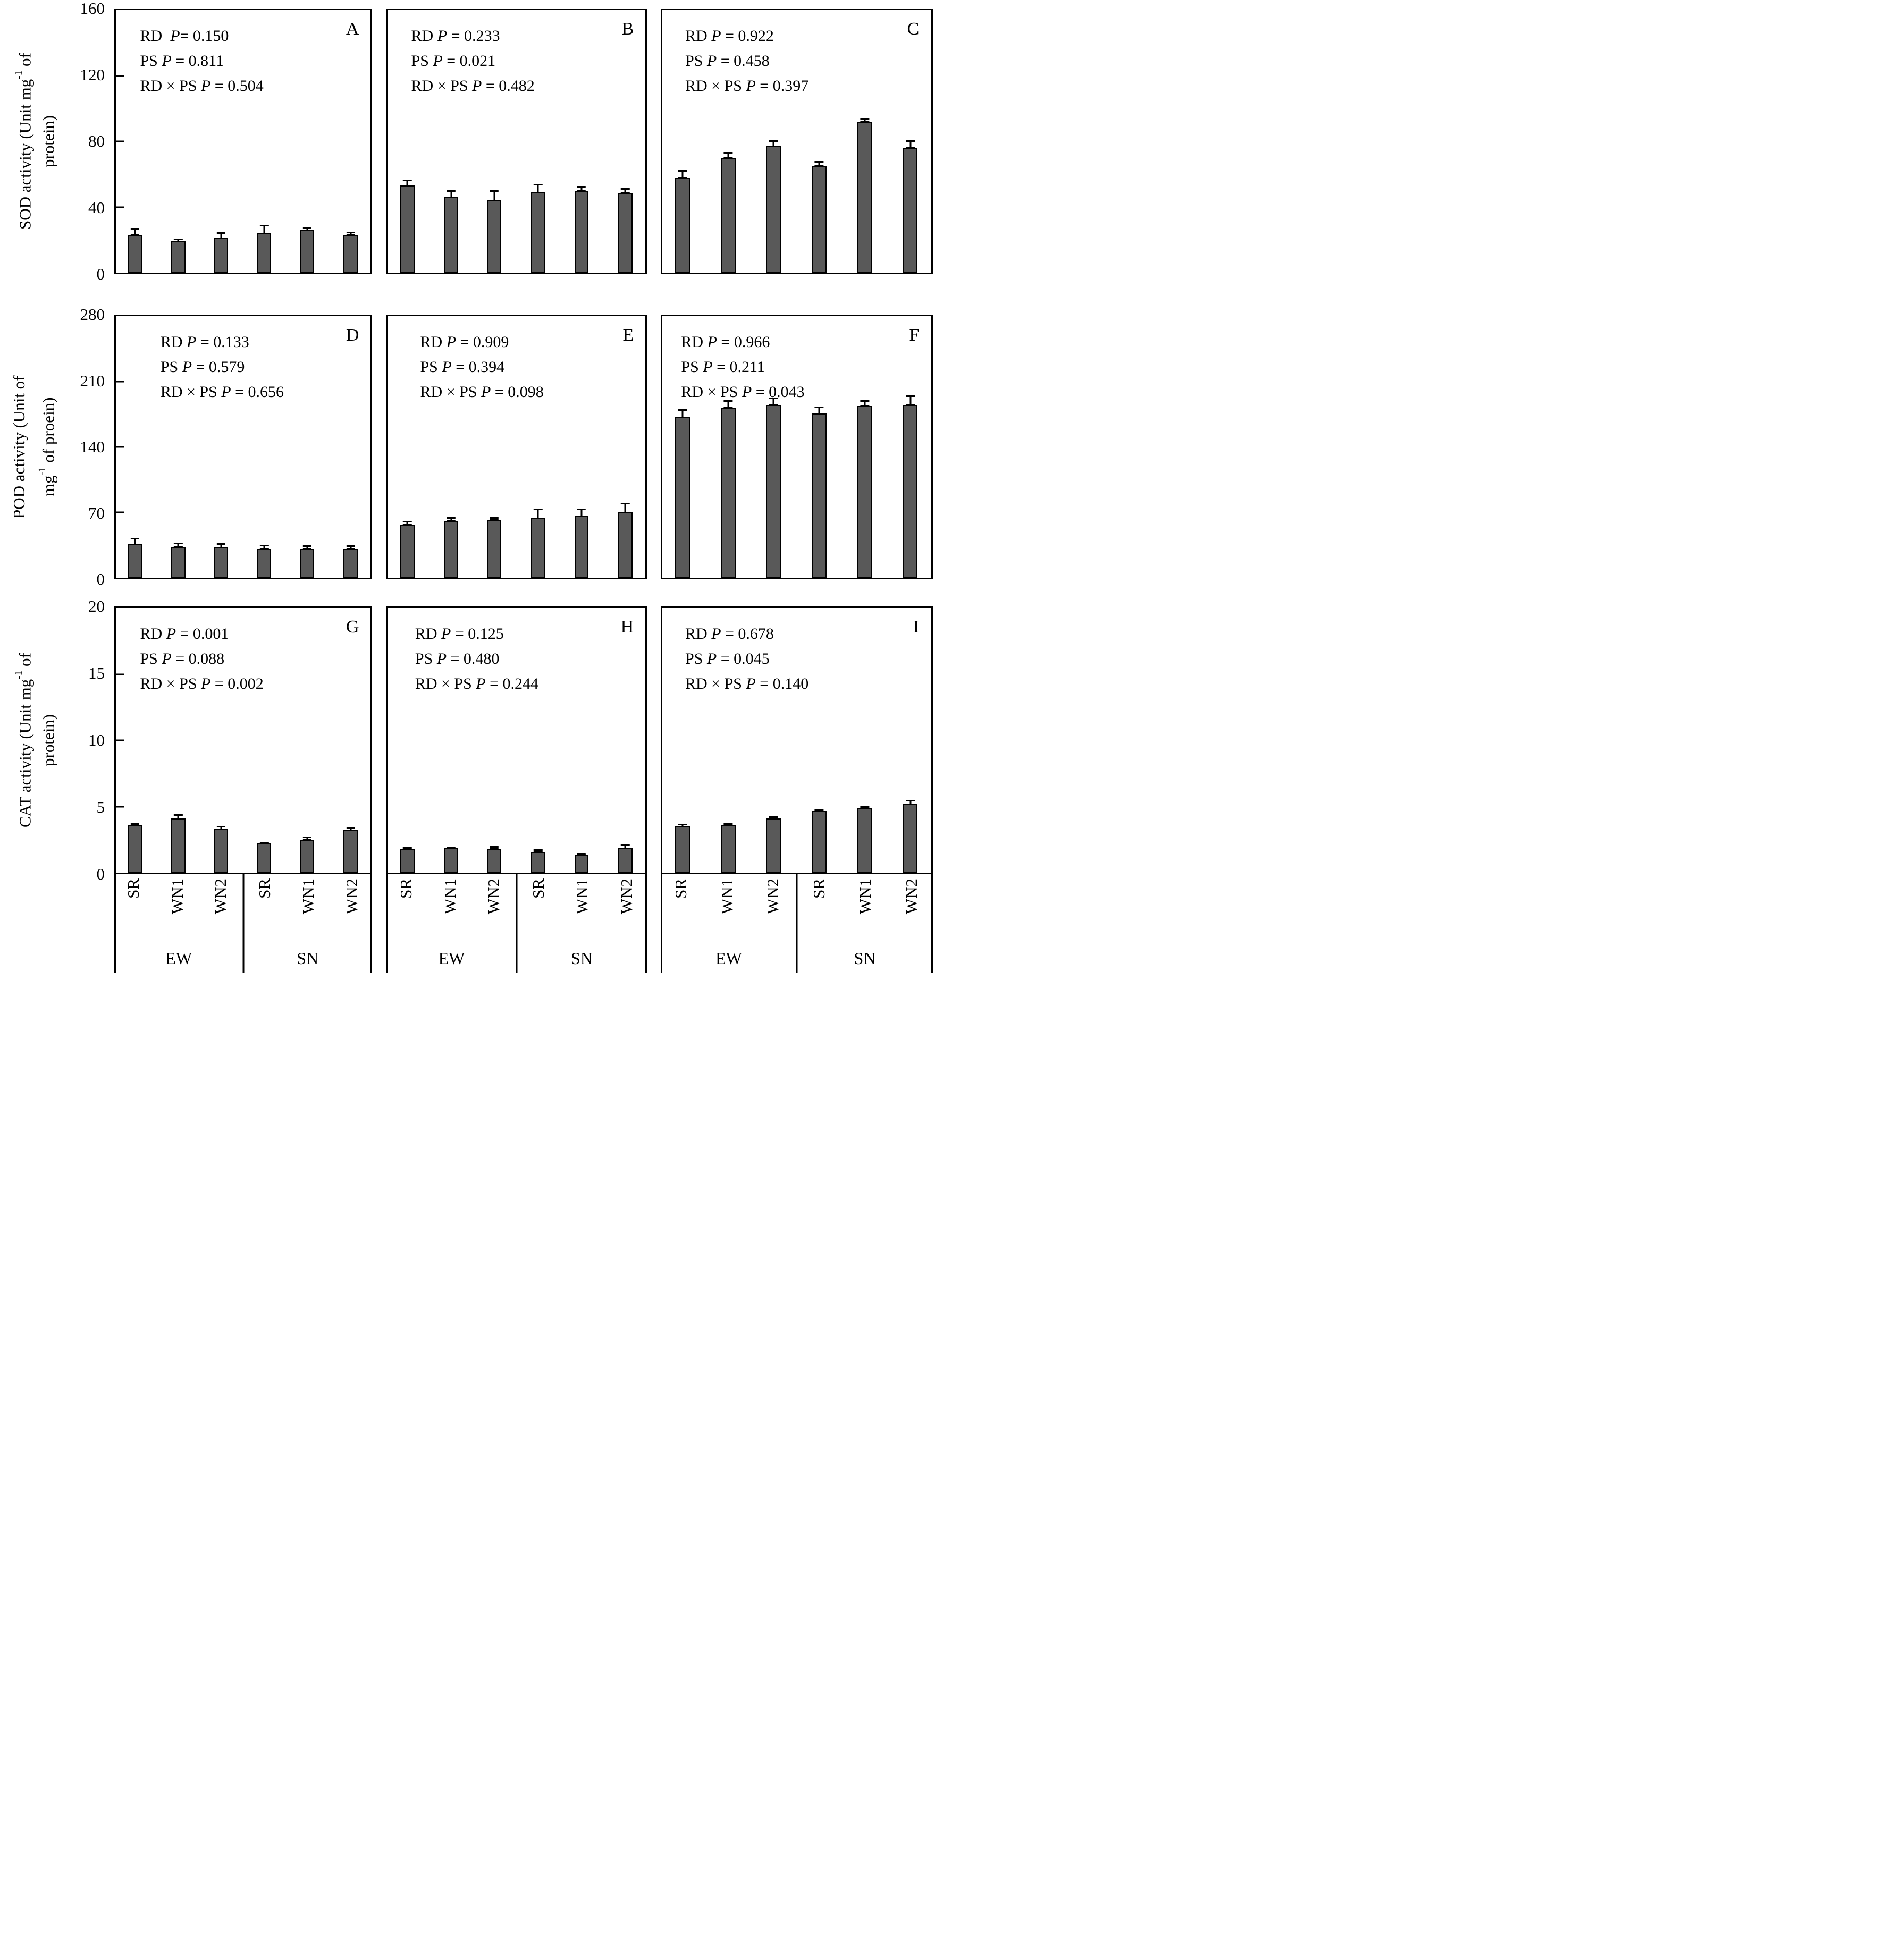  What do you see at coordinates (222, 342) in the screenshot?
I see `stat-value: = 0.133` at bounding box center [222, 342].